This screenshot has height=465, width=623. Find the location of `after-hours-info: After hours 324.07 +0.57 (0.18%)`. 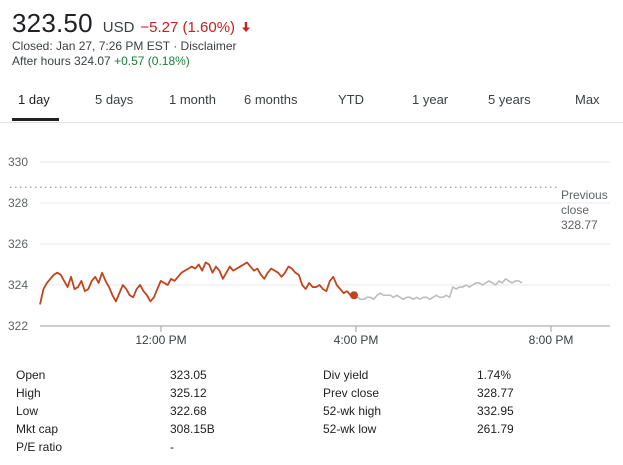

after-hours-info: After hours 324.07 +0.57 (0.18%) is located at coordinates (131, 61).